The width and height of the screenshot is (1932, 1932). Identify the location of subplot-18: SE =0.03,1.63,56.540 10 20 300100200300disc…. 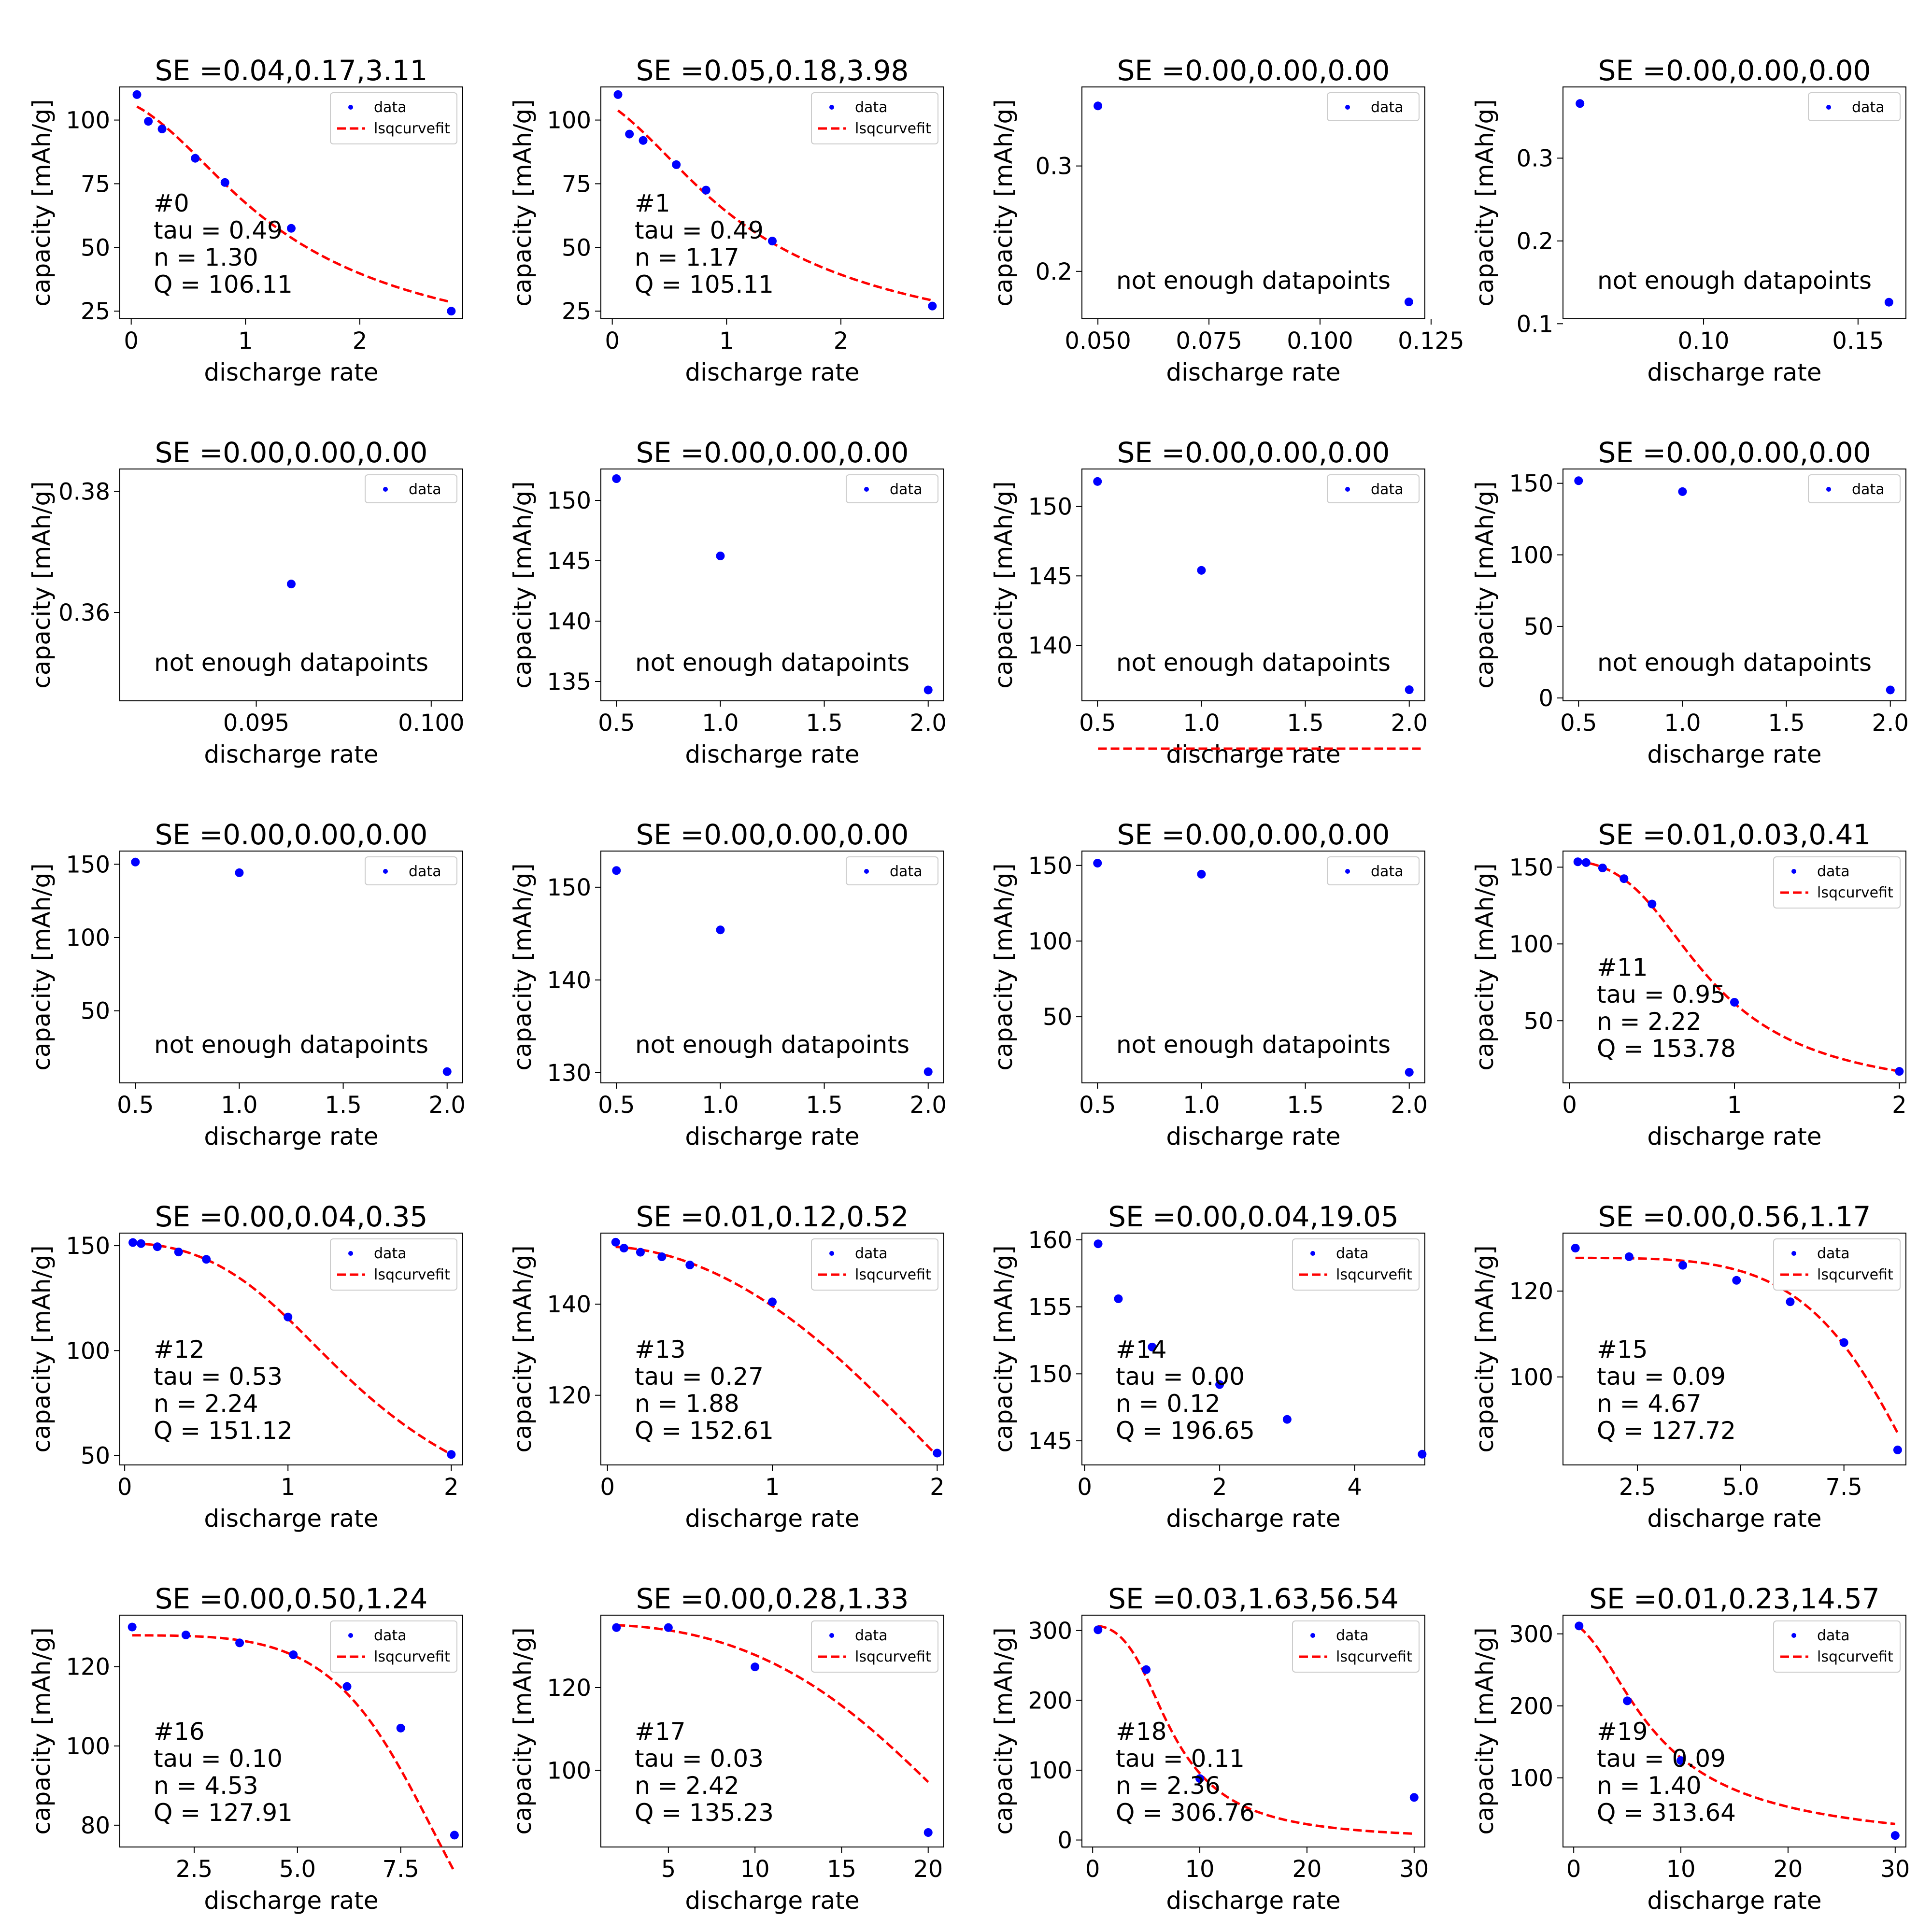
(1209, 1748).